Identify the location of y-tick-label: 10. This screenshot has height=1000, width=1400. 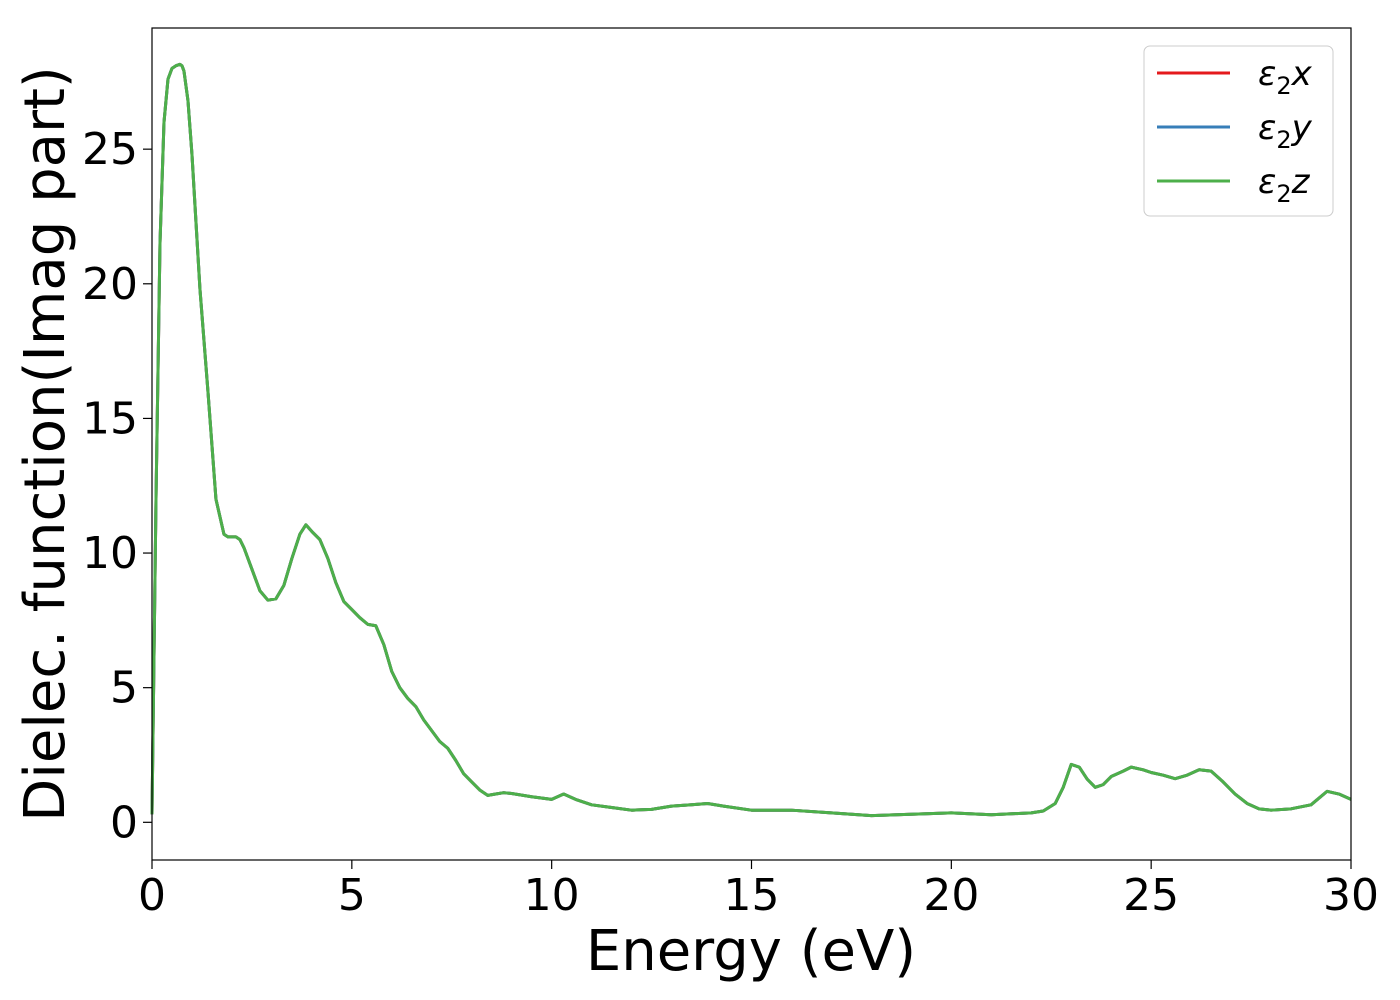
(110, 553).